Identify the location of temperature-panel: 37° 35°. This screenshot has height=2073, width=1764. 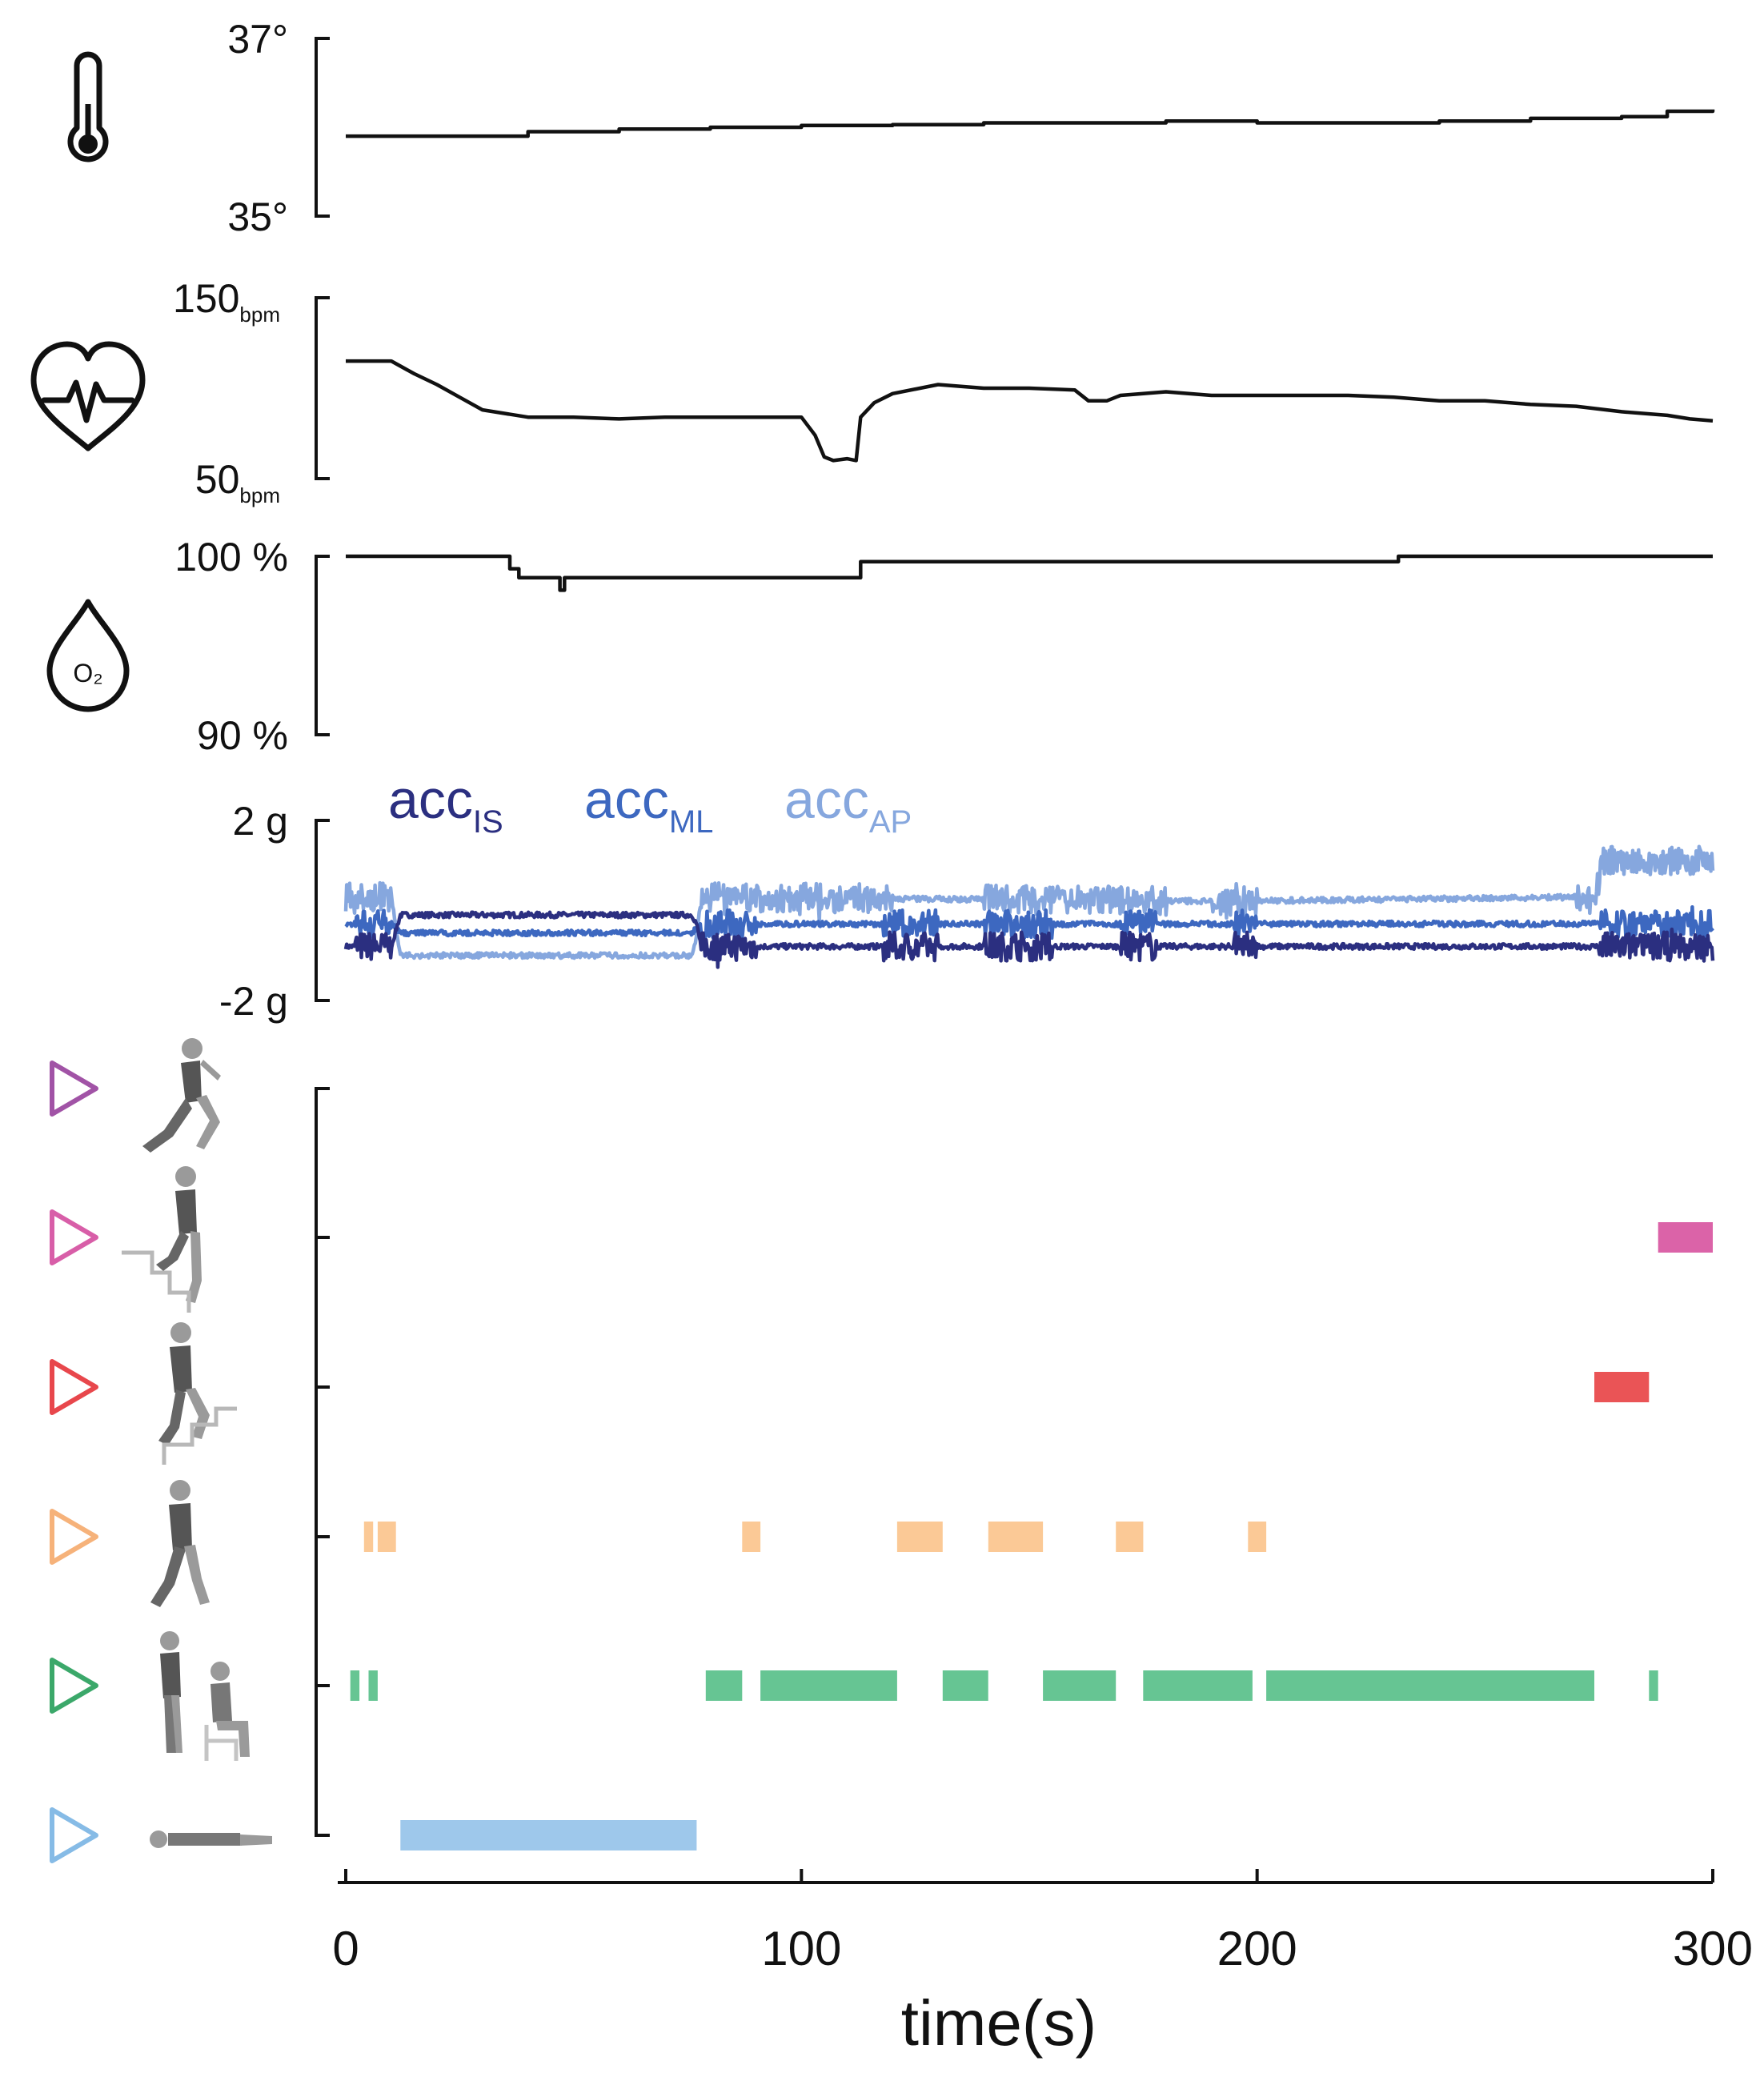
(971, 128).